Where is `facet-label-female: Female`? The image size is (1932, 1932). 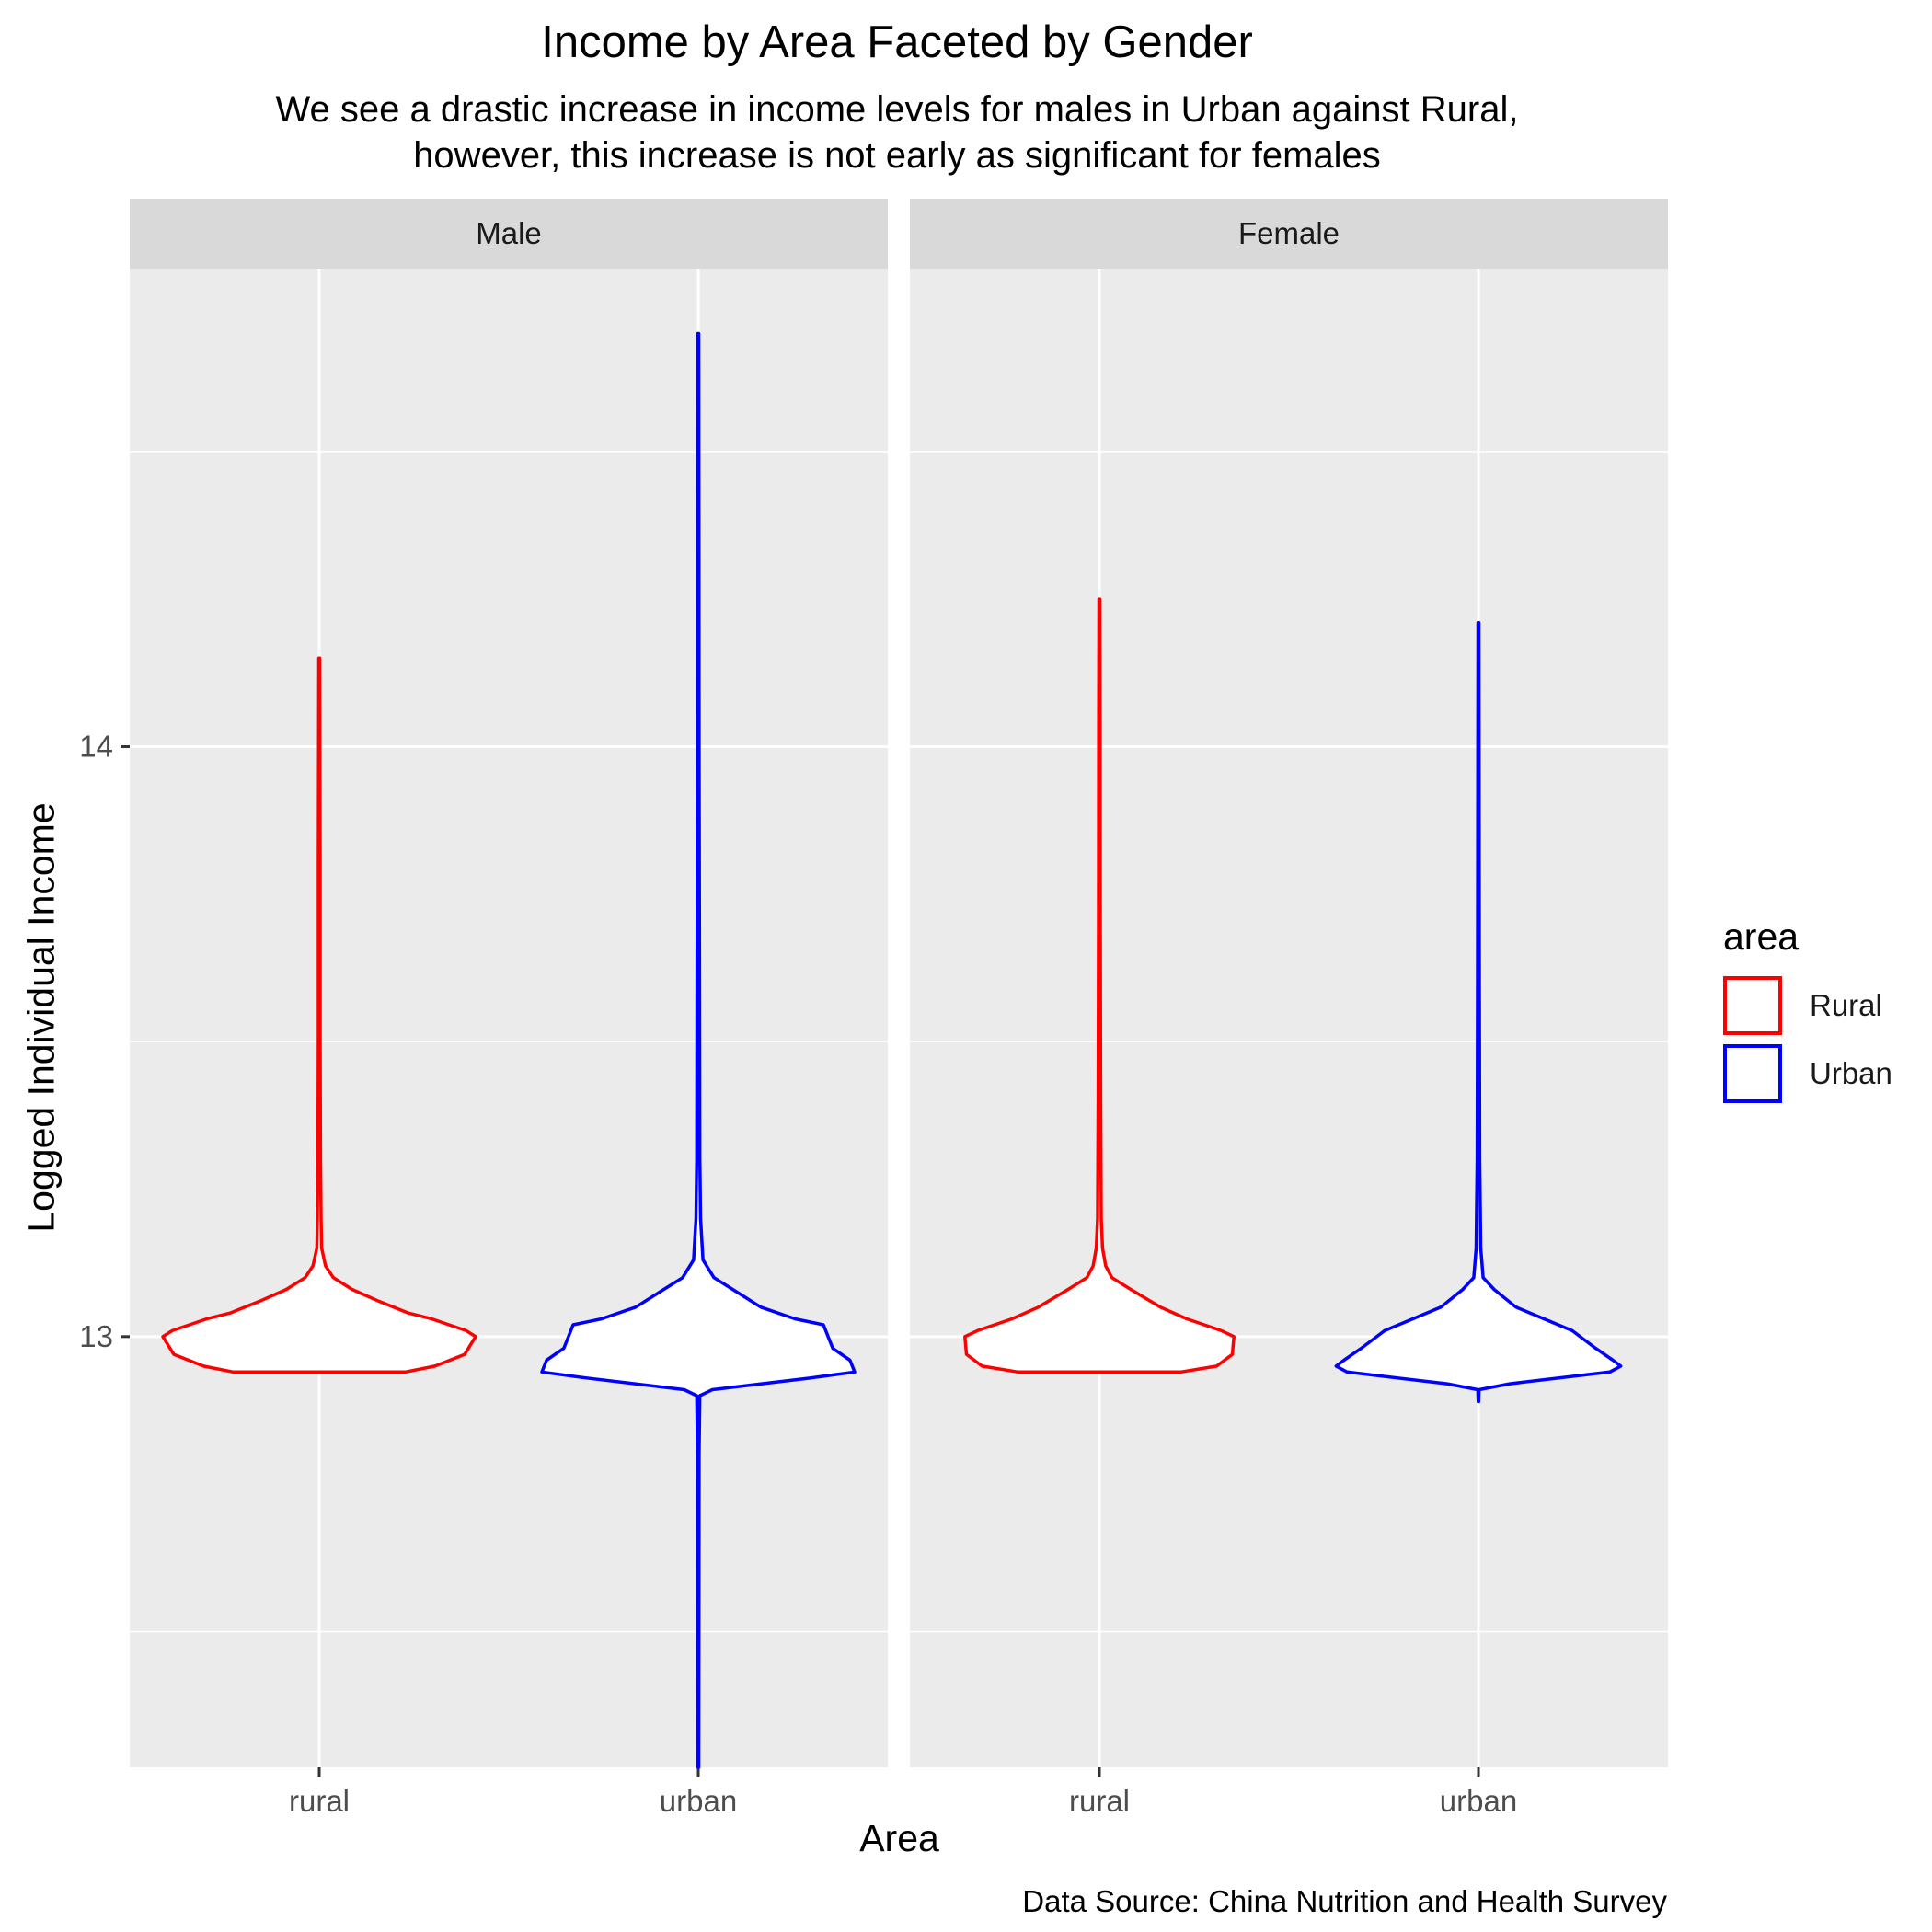 facet-label-female: Female is located at coordinates (1289, 233).